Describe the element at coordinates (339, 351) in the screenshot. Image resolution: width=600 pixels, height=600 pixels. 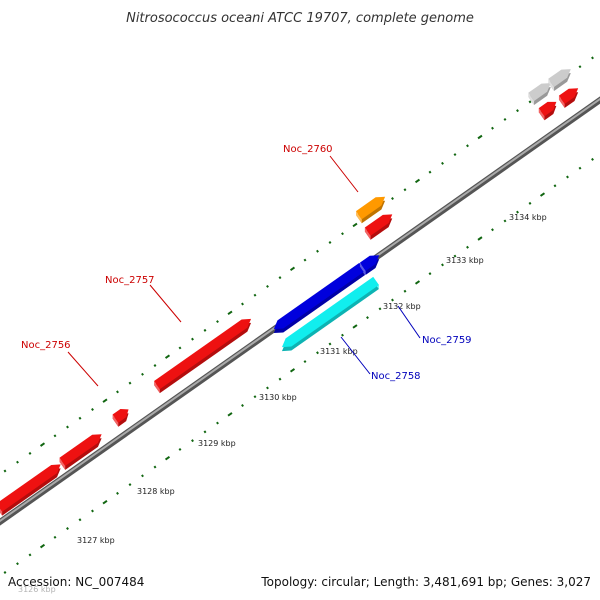
I see `tick-label-3131: 3131 kbp` at that location.